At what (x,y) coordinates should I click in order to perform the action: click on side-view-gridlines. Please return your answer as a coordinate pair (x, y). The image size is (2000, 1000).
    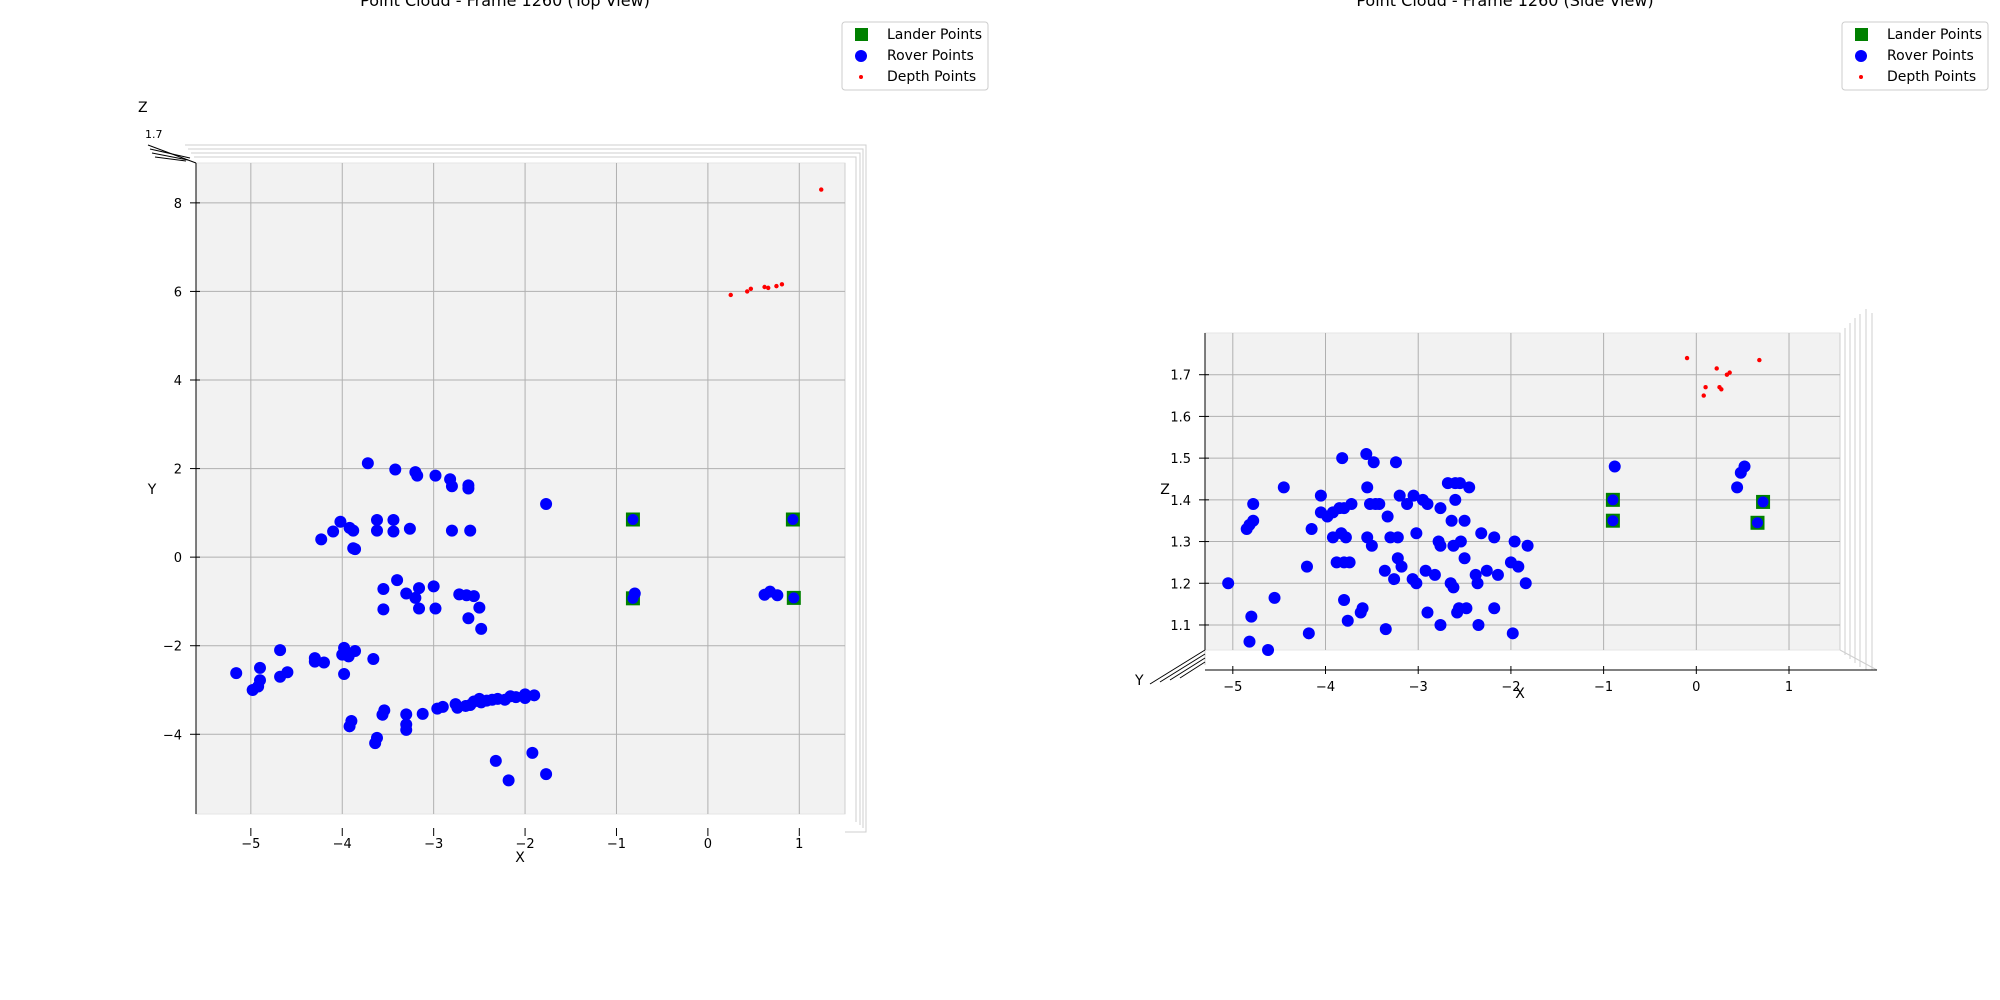
    Looking at the image, I should click on (1522, 491).